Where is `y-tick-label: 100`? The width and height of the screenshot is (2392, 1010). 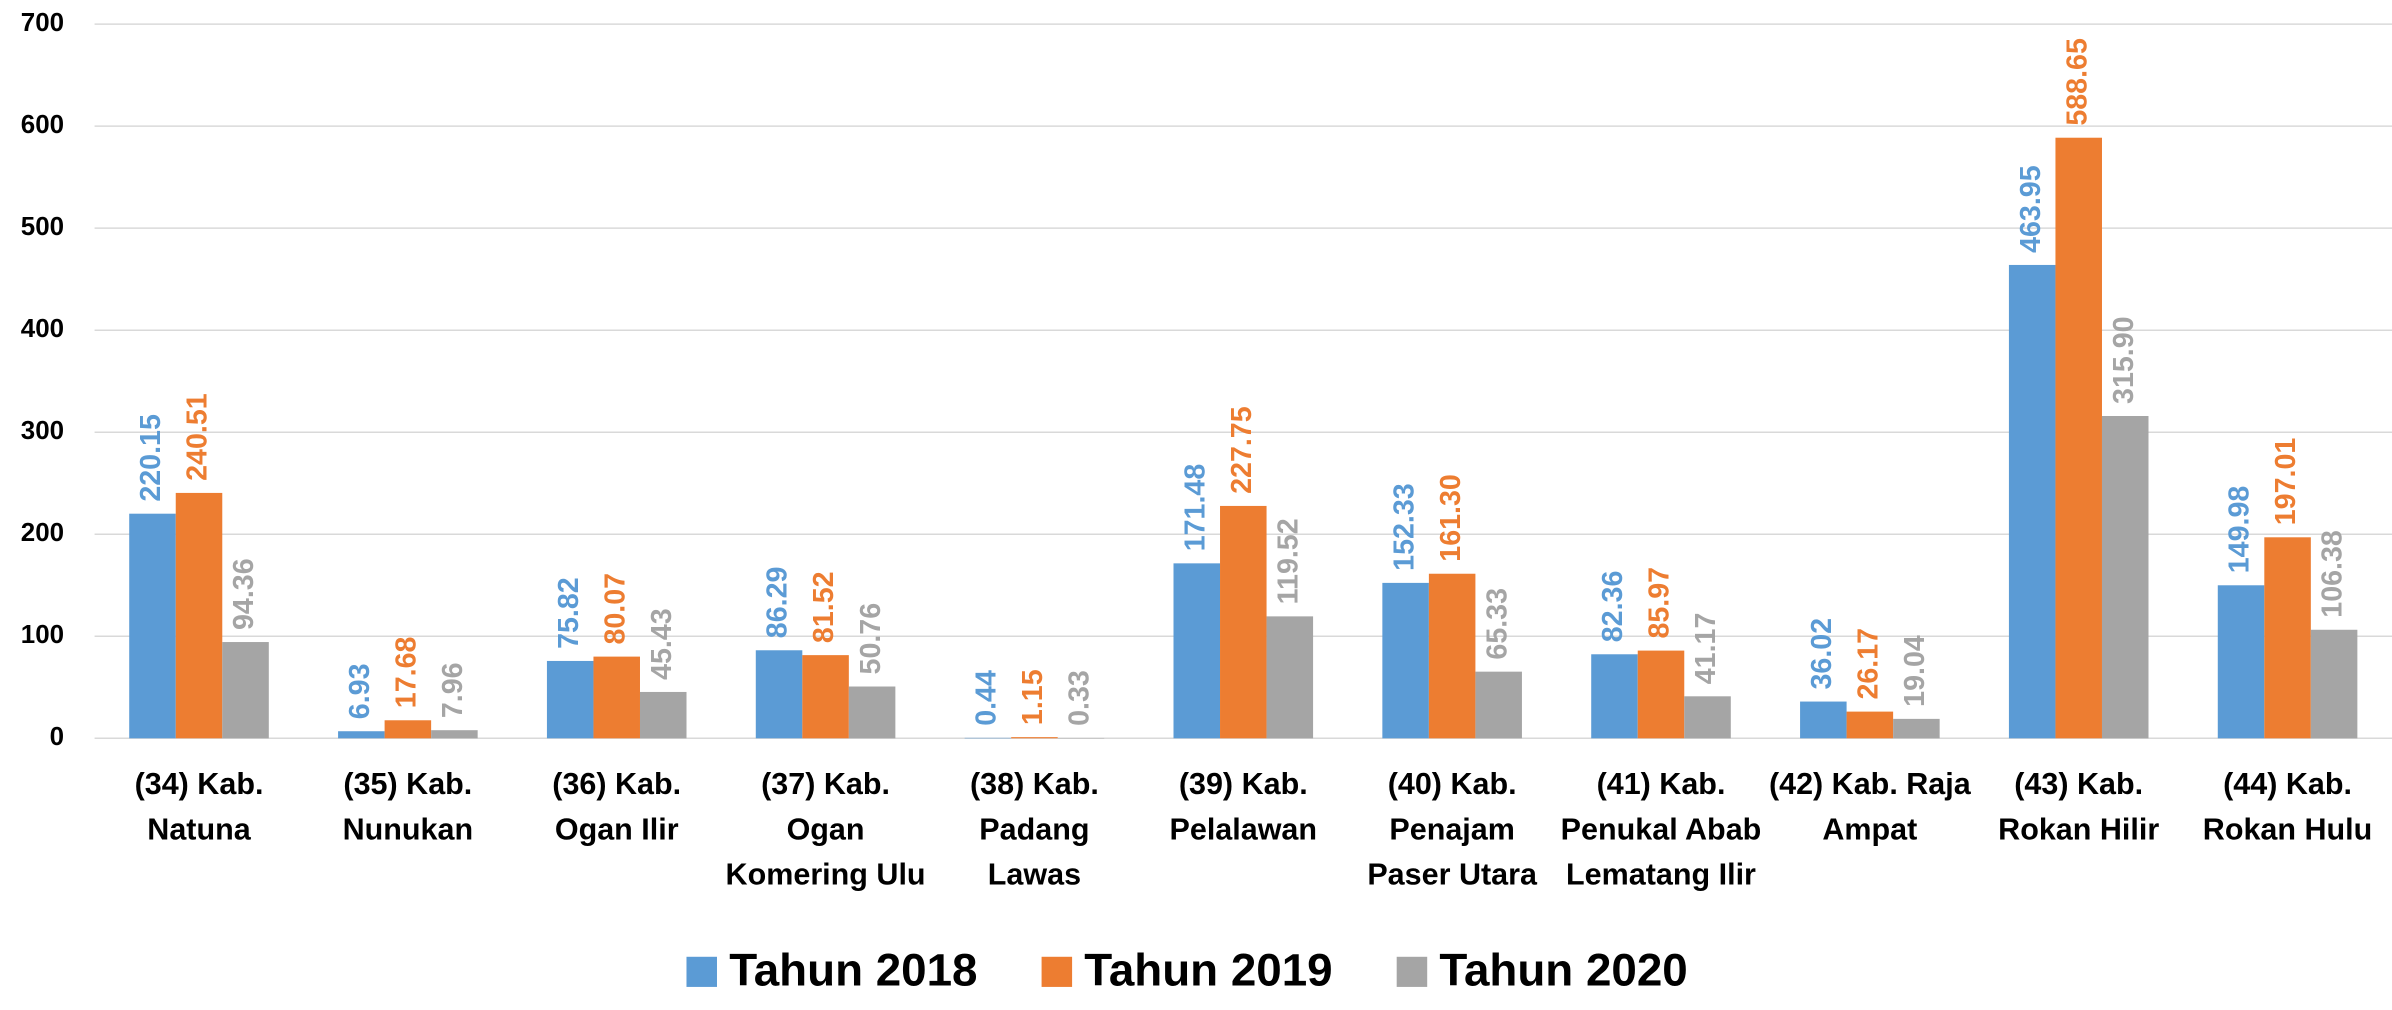
y-tick-label: 100 is located at coordinates (42, 635).